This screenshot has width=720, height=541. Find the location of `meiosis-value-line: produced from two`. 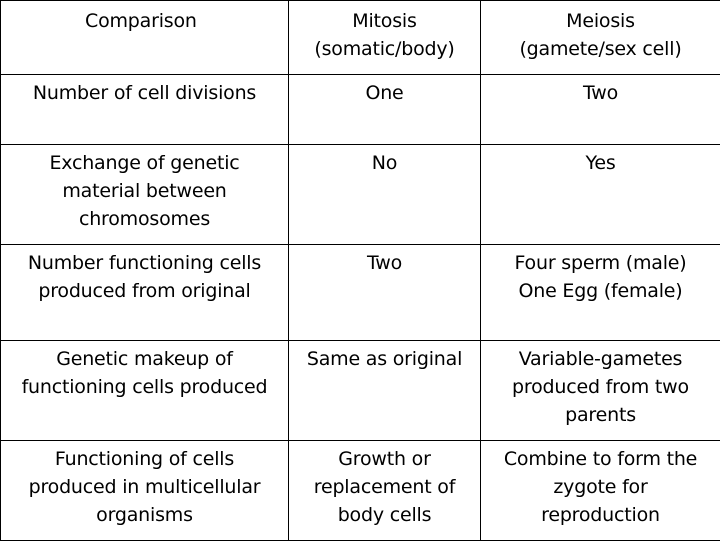

meiosis-value-line: produced from two is located at coordinates (600, 387).